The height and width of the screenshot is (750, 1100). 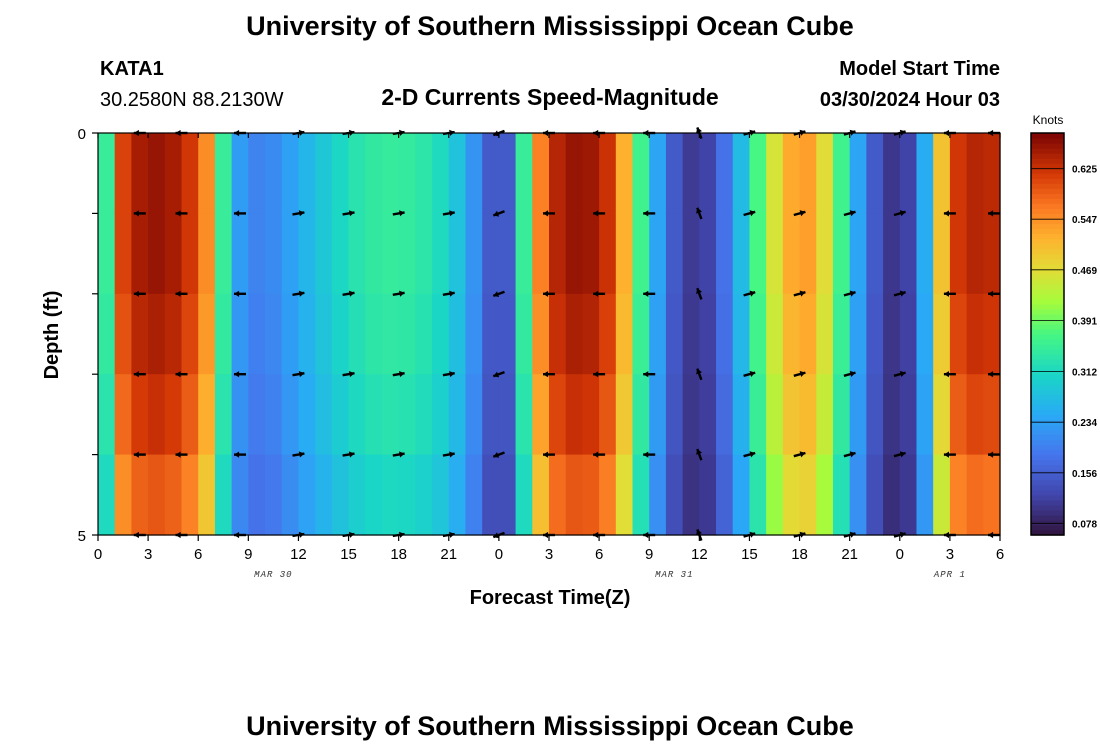 What do you see at coordinates (910, 100) in the screenshot?
I see `model-start-time: 03/30/2024 Hour 03` at bounding box center [910, 100].